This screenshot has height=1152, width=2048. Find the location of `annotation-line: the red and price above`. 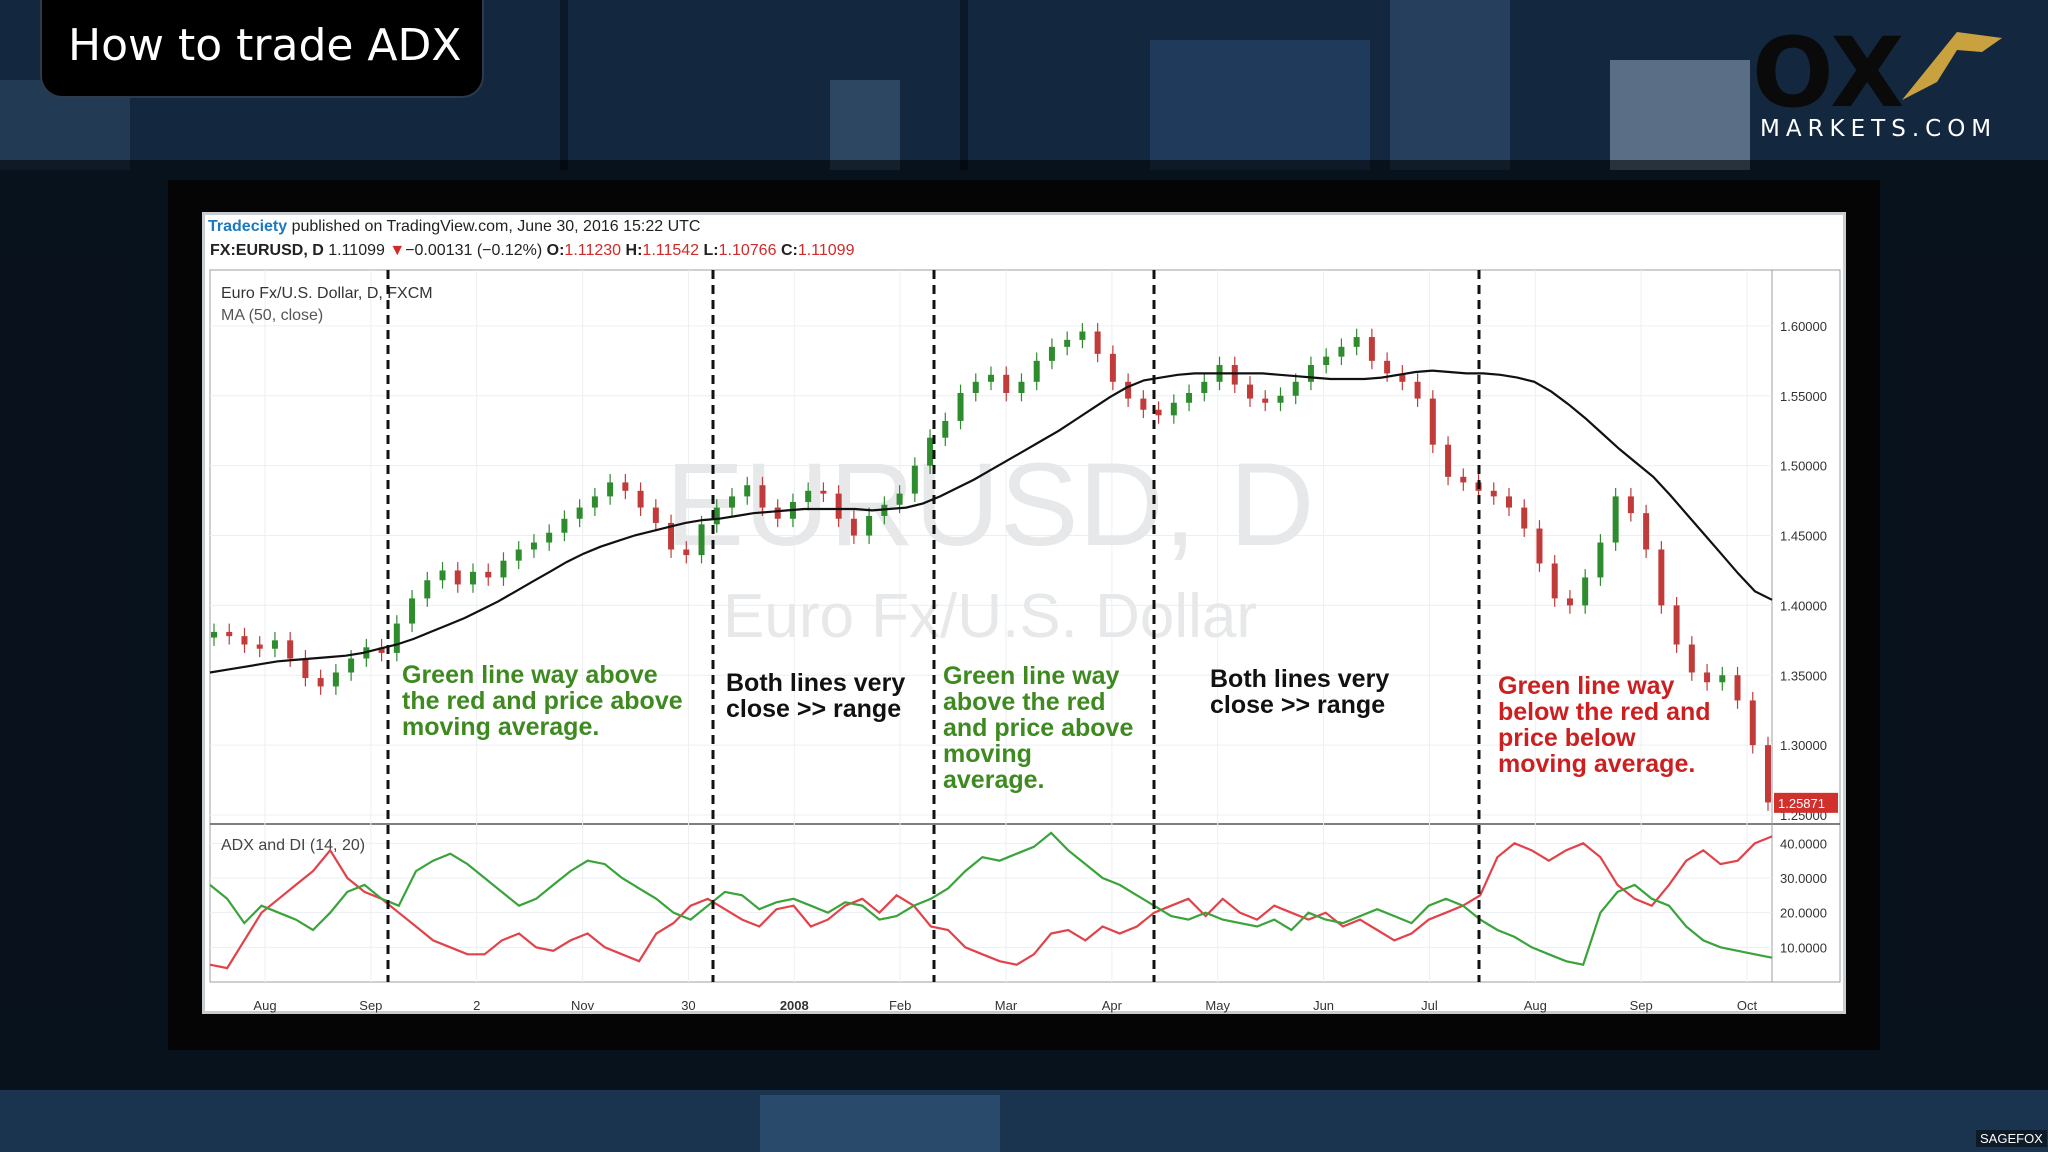

annotation-line: the red and price above is located at coordinates (542, 701).